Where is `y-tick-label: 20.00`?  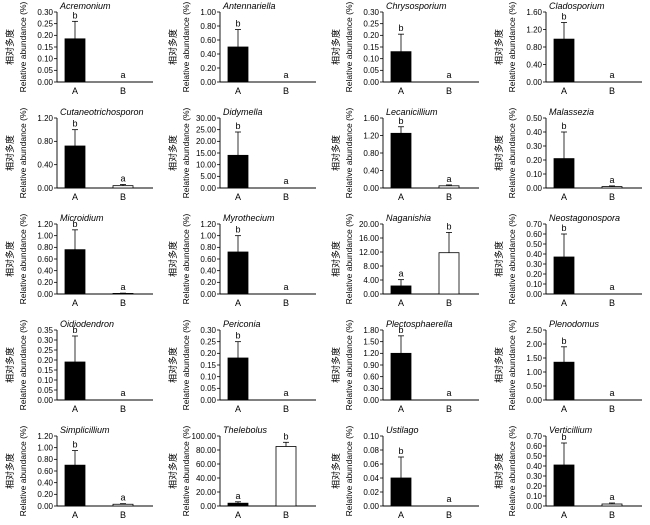
y-tick-label: 20.00 is located at coordinates (206, 492).